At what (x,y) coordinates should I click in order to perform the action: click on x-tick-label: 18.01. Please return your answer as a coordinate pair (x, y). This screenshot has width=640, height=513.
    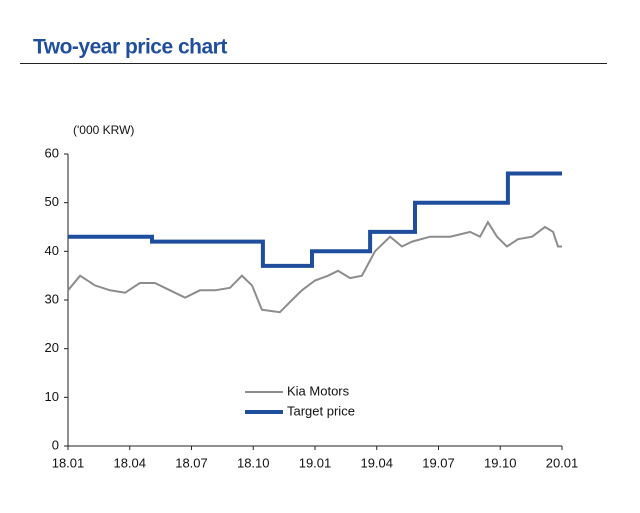
    Looking at the image, I should click on (68, 462).